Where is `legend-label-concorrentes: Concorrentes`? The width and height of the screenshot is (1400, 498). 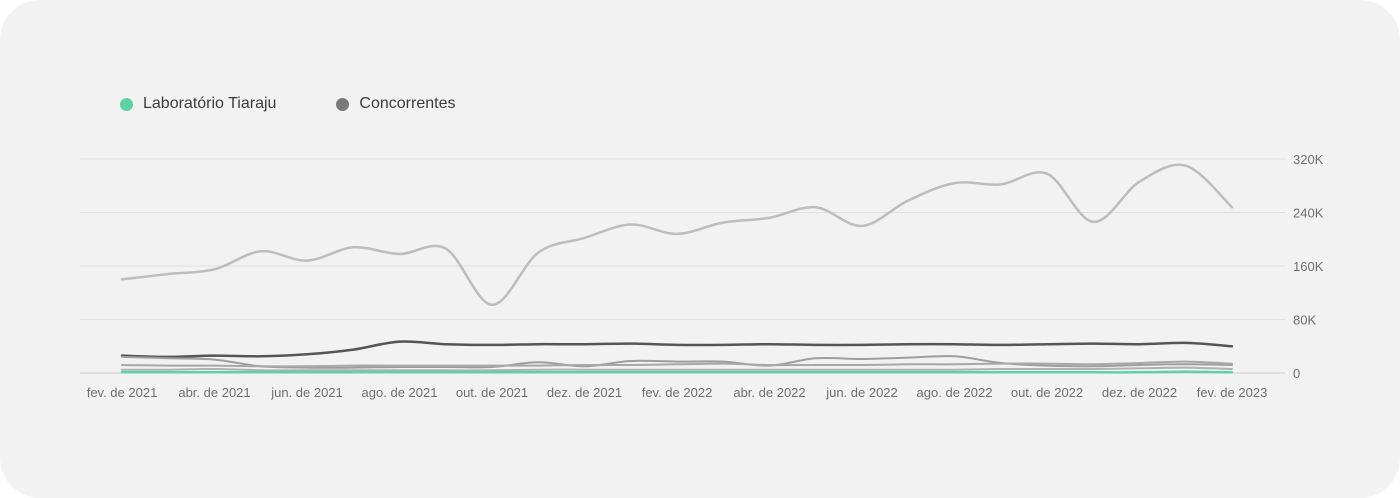
legend-label-concorrentes: Concorrentes is located at coordinates (407, 103).